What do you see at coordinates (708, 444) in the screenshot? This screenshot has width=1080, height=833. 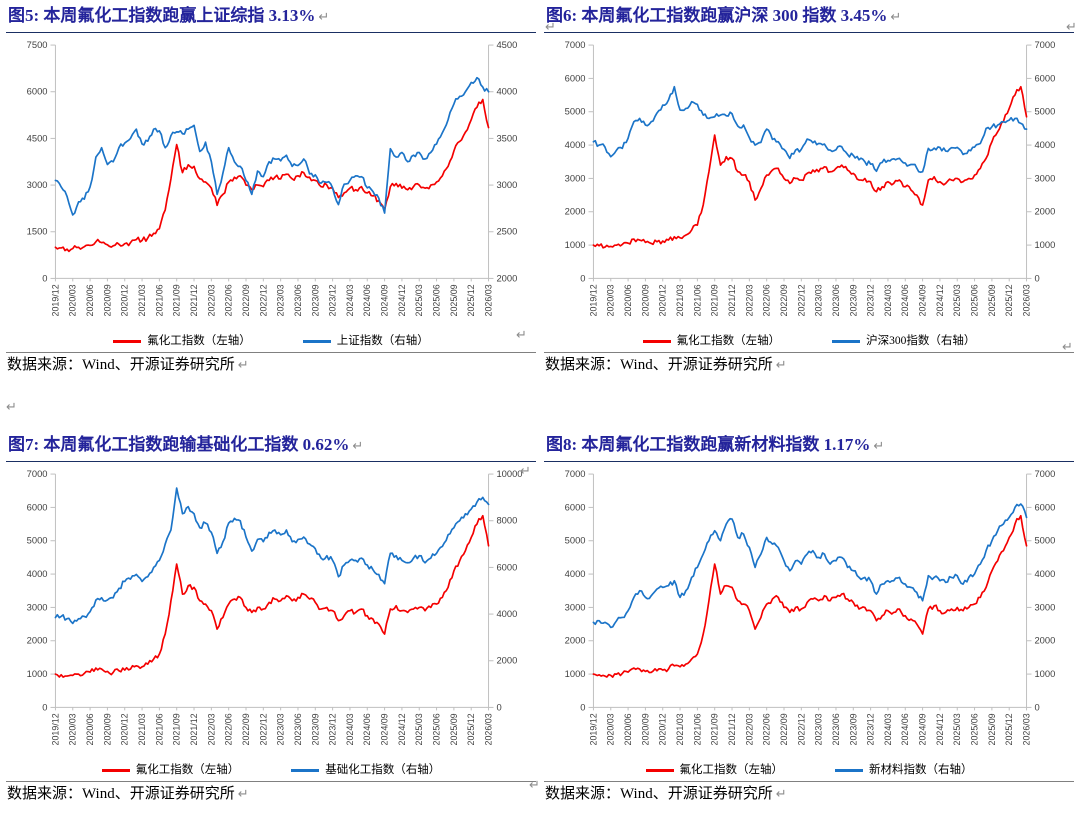 I see `figure-title-text: 图8: 本周氟化工指数跑赢新材料指数 1.17%` at bounding box center [708, 444].